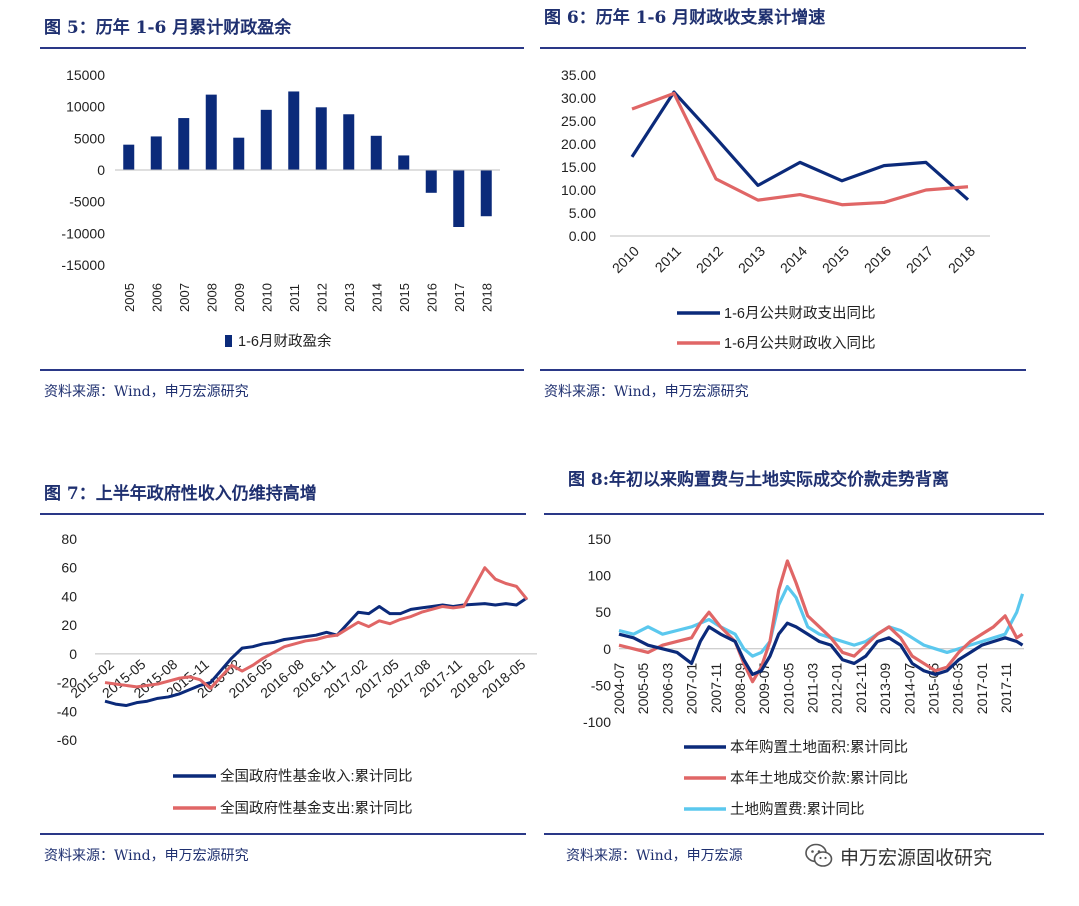 Image resolution: width=1079 pixels, height=906 pixels. I want to click on y-tick-label: 5.00, so click(582, 213).